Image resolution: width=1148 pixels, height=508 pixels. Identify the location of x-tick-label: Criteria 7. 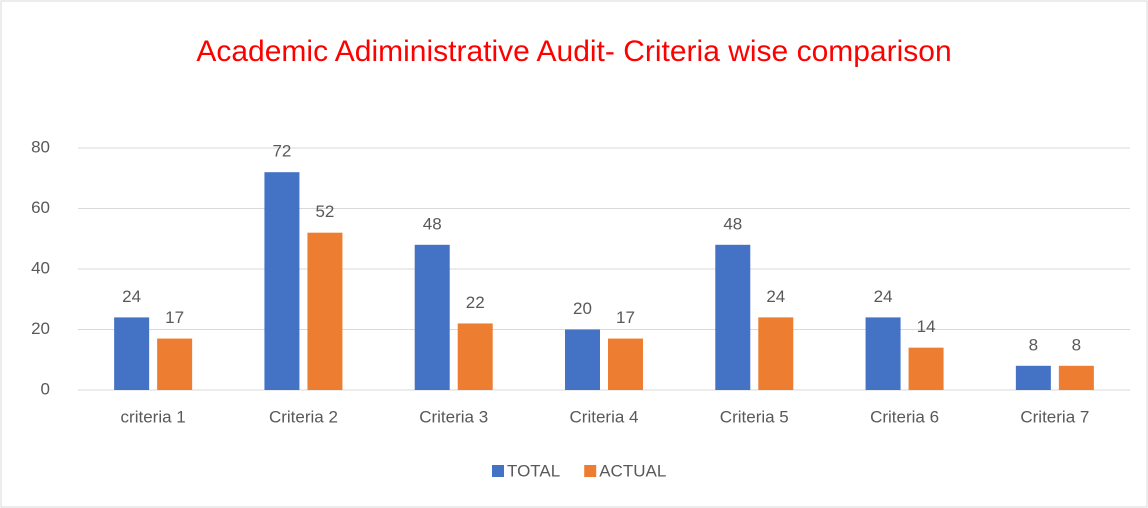
(1054, 416).